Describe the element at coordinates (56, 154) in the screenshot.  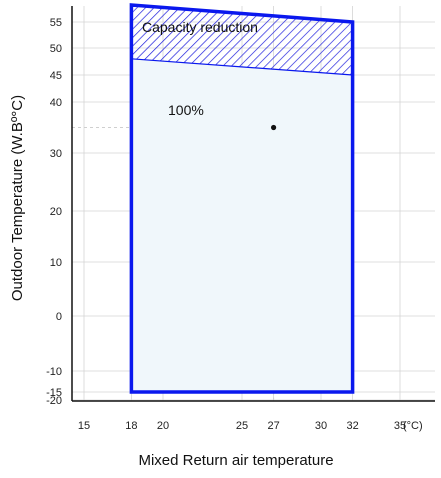
I see `y-tick-label: 30` at that location.